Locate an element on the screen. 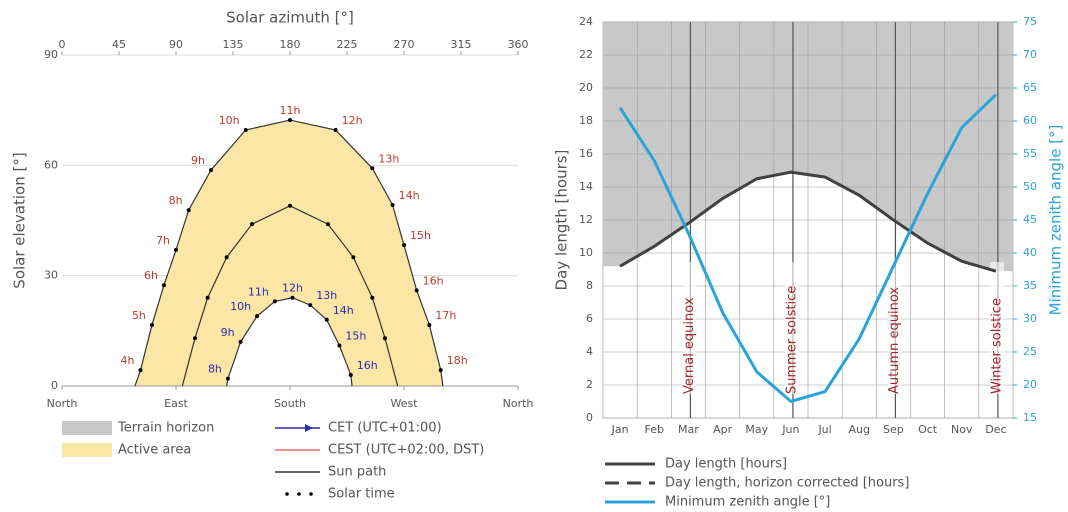  y-tick-label: 90 is located at coordinates (51, 54).